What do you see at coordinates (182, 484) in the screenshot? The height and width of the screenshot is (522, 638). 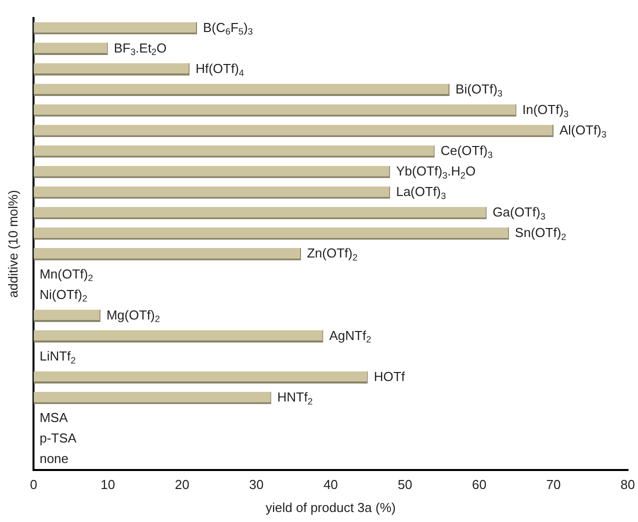 I see `x-tick-label: 20` at bounding box center [182, 484].